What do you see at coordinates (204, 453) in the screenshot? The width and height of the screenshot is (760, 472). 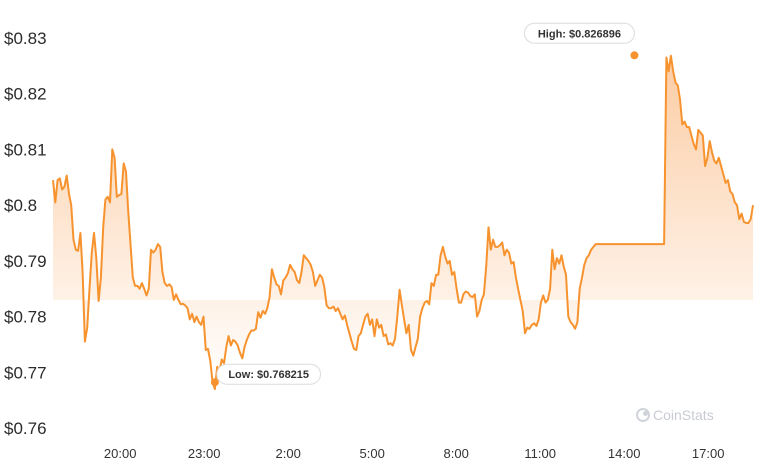 I see `x-tick-label: 23:00` at bounding box center [204, 453].